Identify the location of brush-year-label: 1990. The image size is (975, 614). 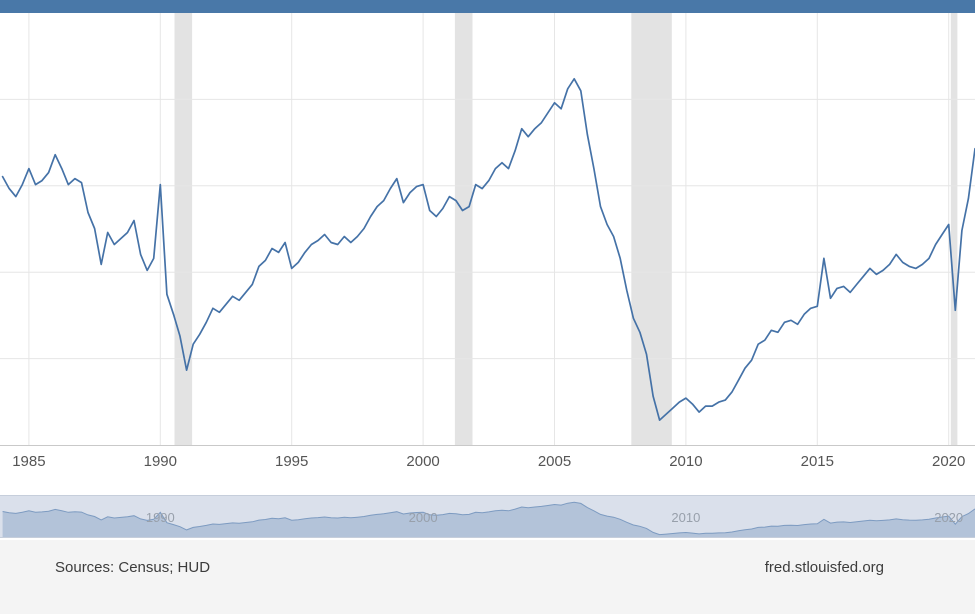
(160, 517).